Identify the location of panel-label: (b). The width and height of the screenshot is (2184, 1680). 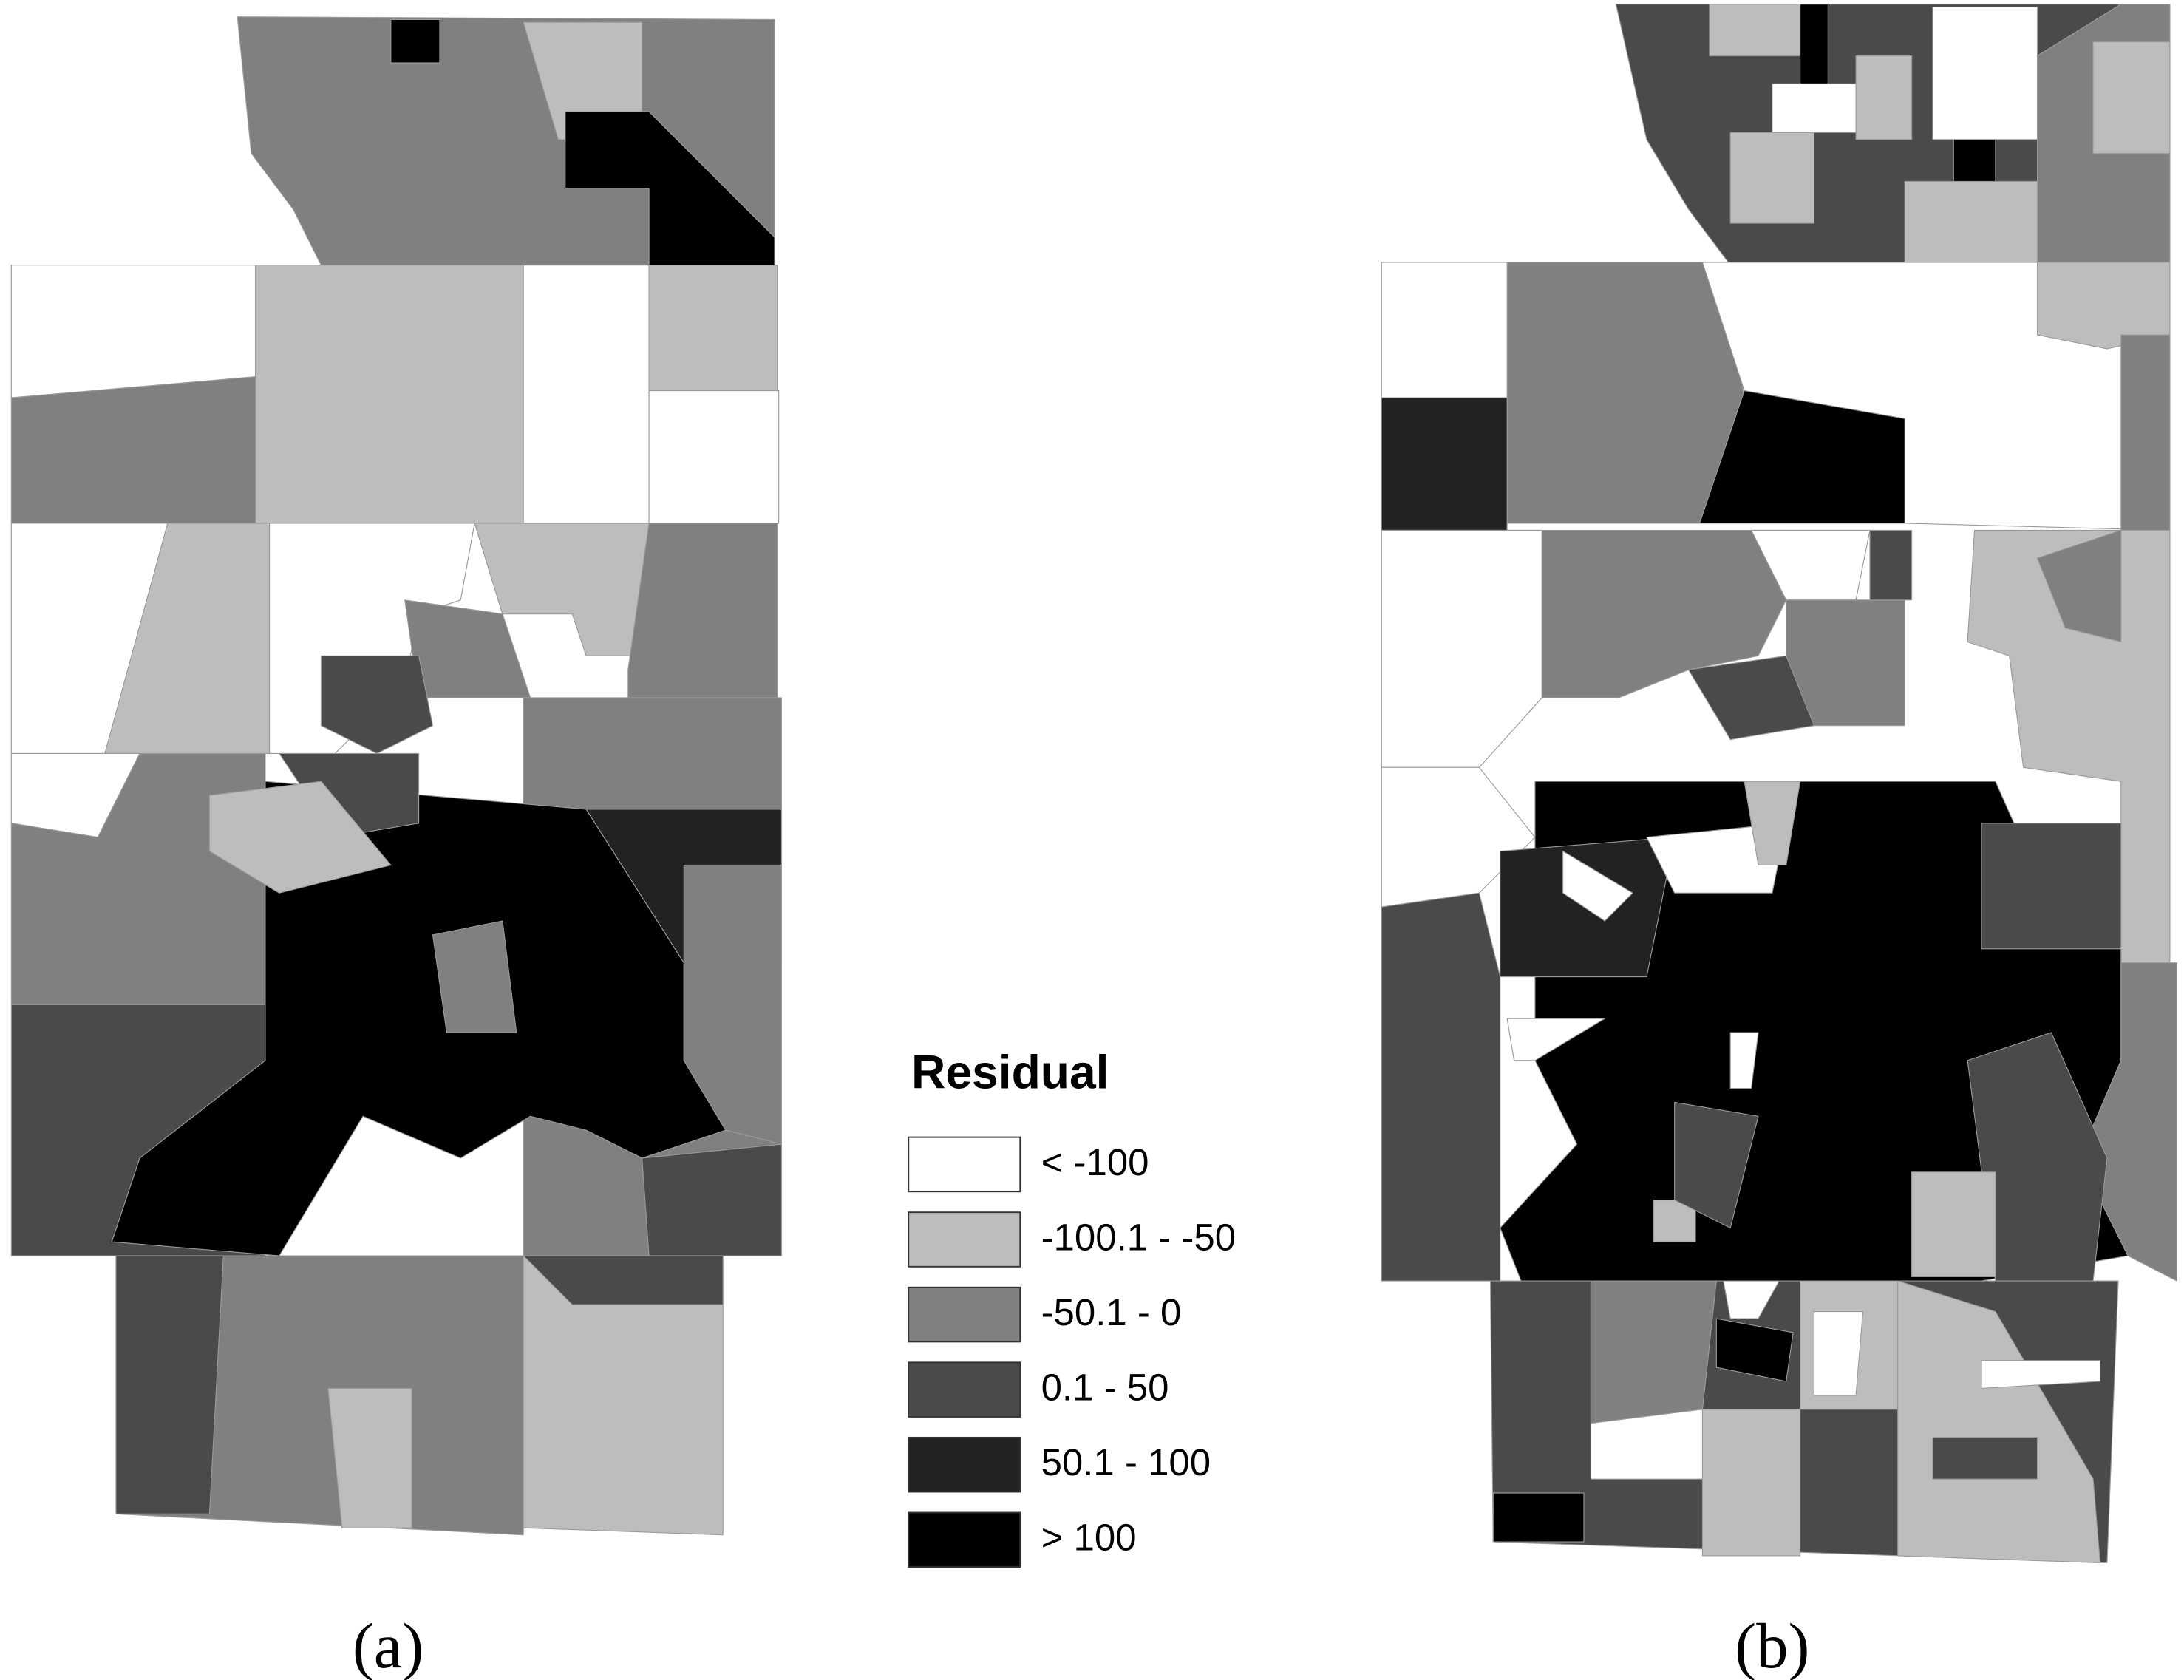
(1772, 1646).